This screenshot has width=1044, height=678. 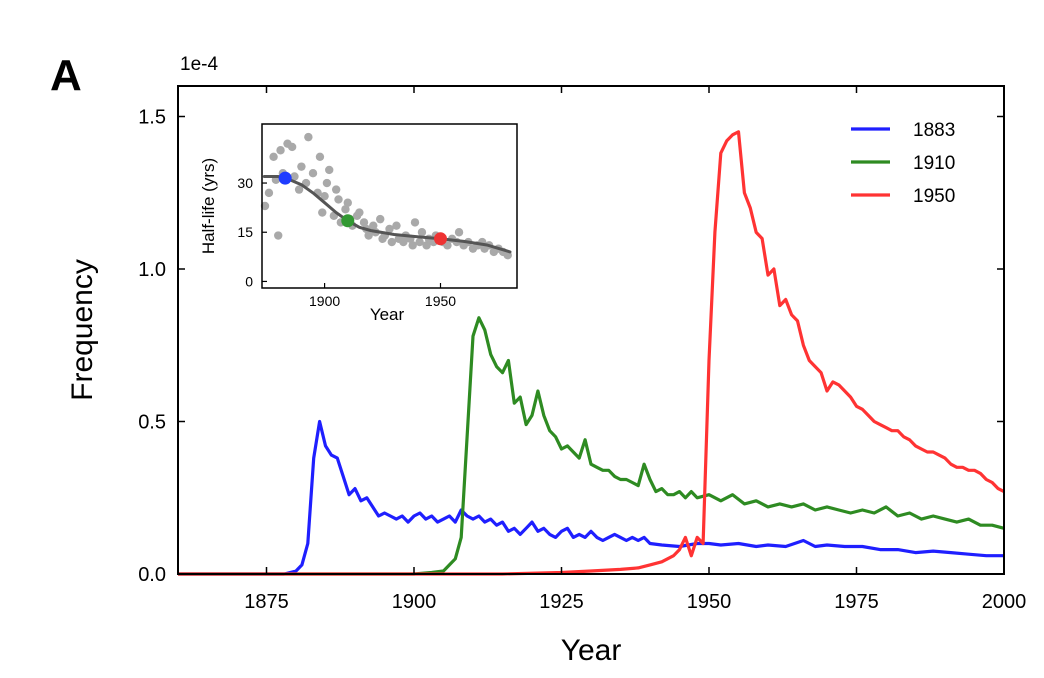 I want to click on x-tick-label: 2000, so click(x=1004, y=602).